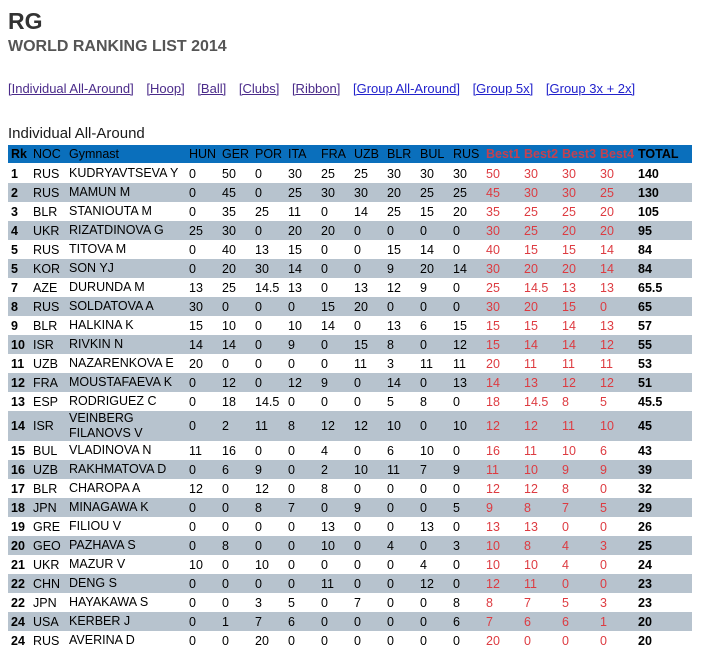 Image resolution: width=706 pixels, height=650 pixels. What do you see at coordinates (316, 88) in the screenshot?
I see `nav-link-ribbon: [Ribbon]` at bounding box center [316, 88].